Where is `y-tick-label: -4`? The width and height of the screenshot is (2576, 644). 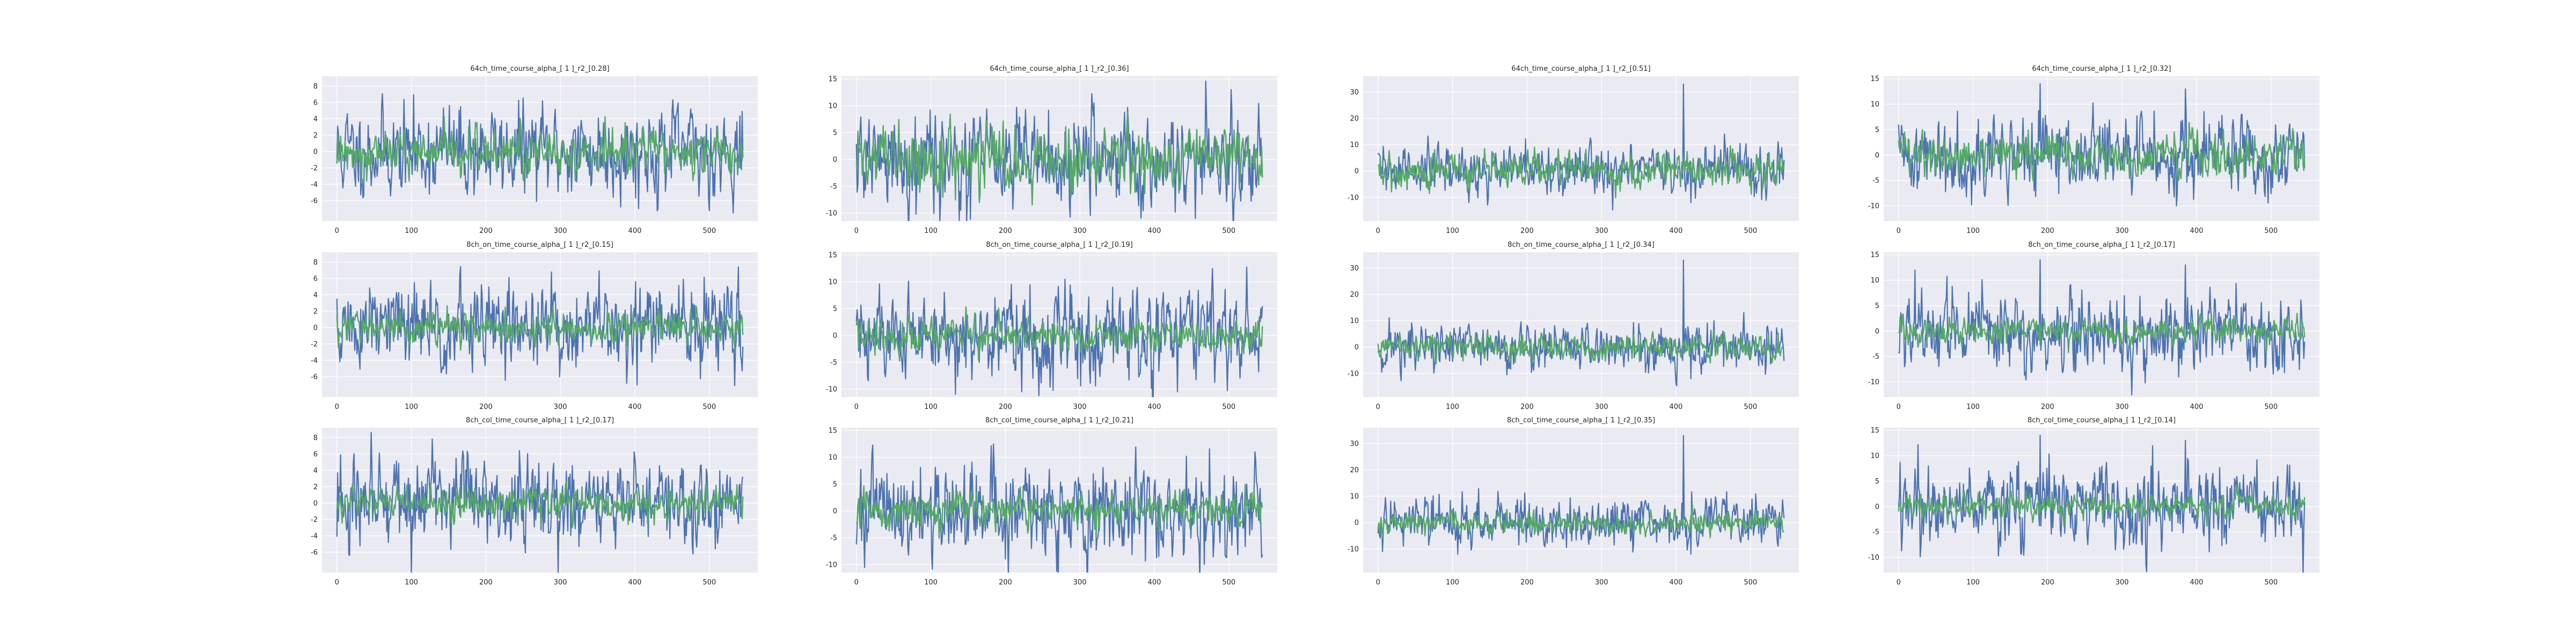 y-tick-label: -4 is located at coordinates (314, 361).